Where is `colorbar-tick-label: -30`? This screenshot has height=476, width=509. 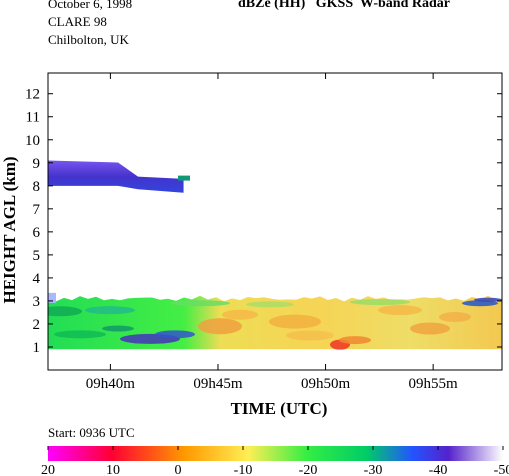
colorbar-tick-label: -30 is located at coordinates (373, 469).